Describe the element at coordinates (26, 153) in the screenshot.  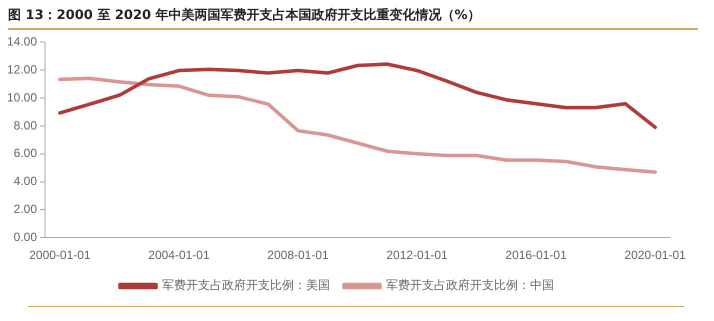
I see `y-tick-label: 6.00` at that location.